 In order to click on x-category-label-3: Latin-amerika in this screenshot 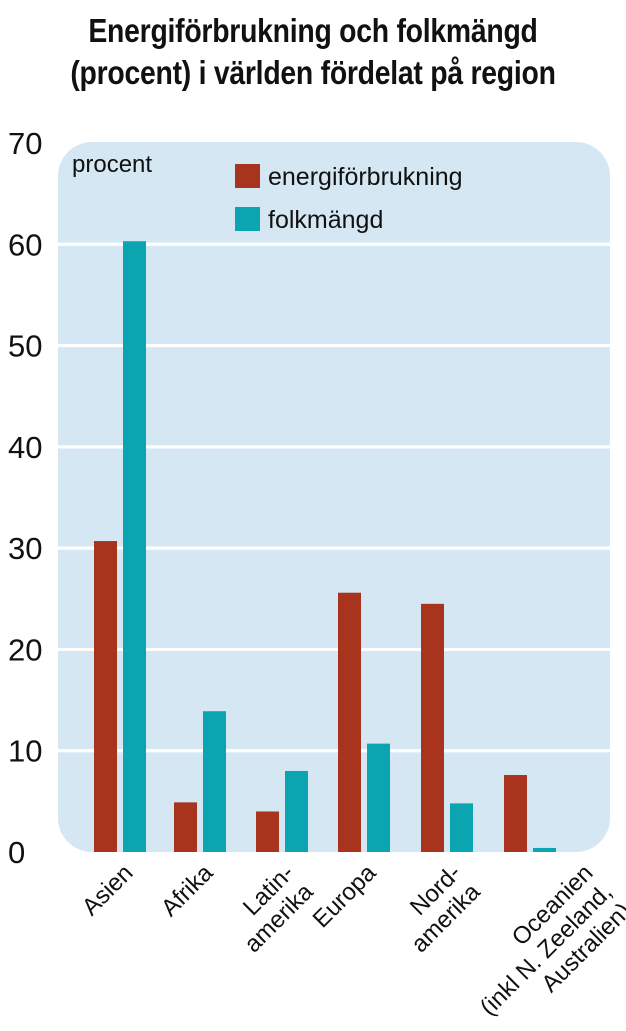, I will do `click(278, 908)`.